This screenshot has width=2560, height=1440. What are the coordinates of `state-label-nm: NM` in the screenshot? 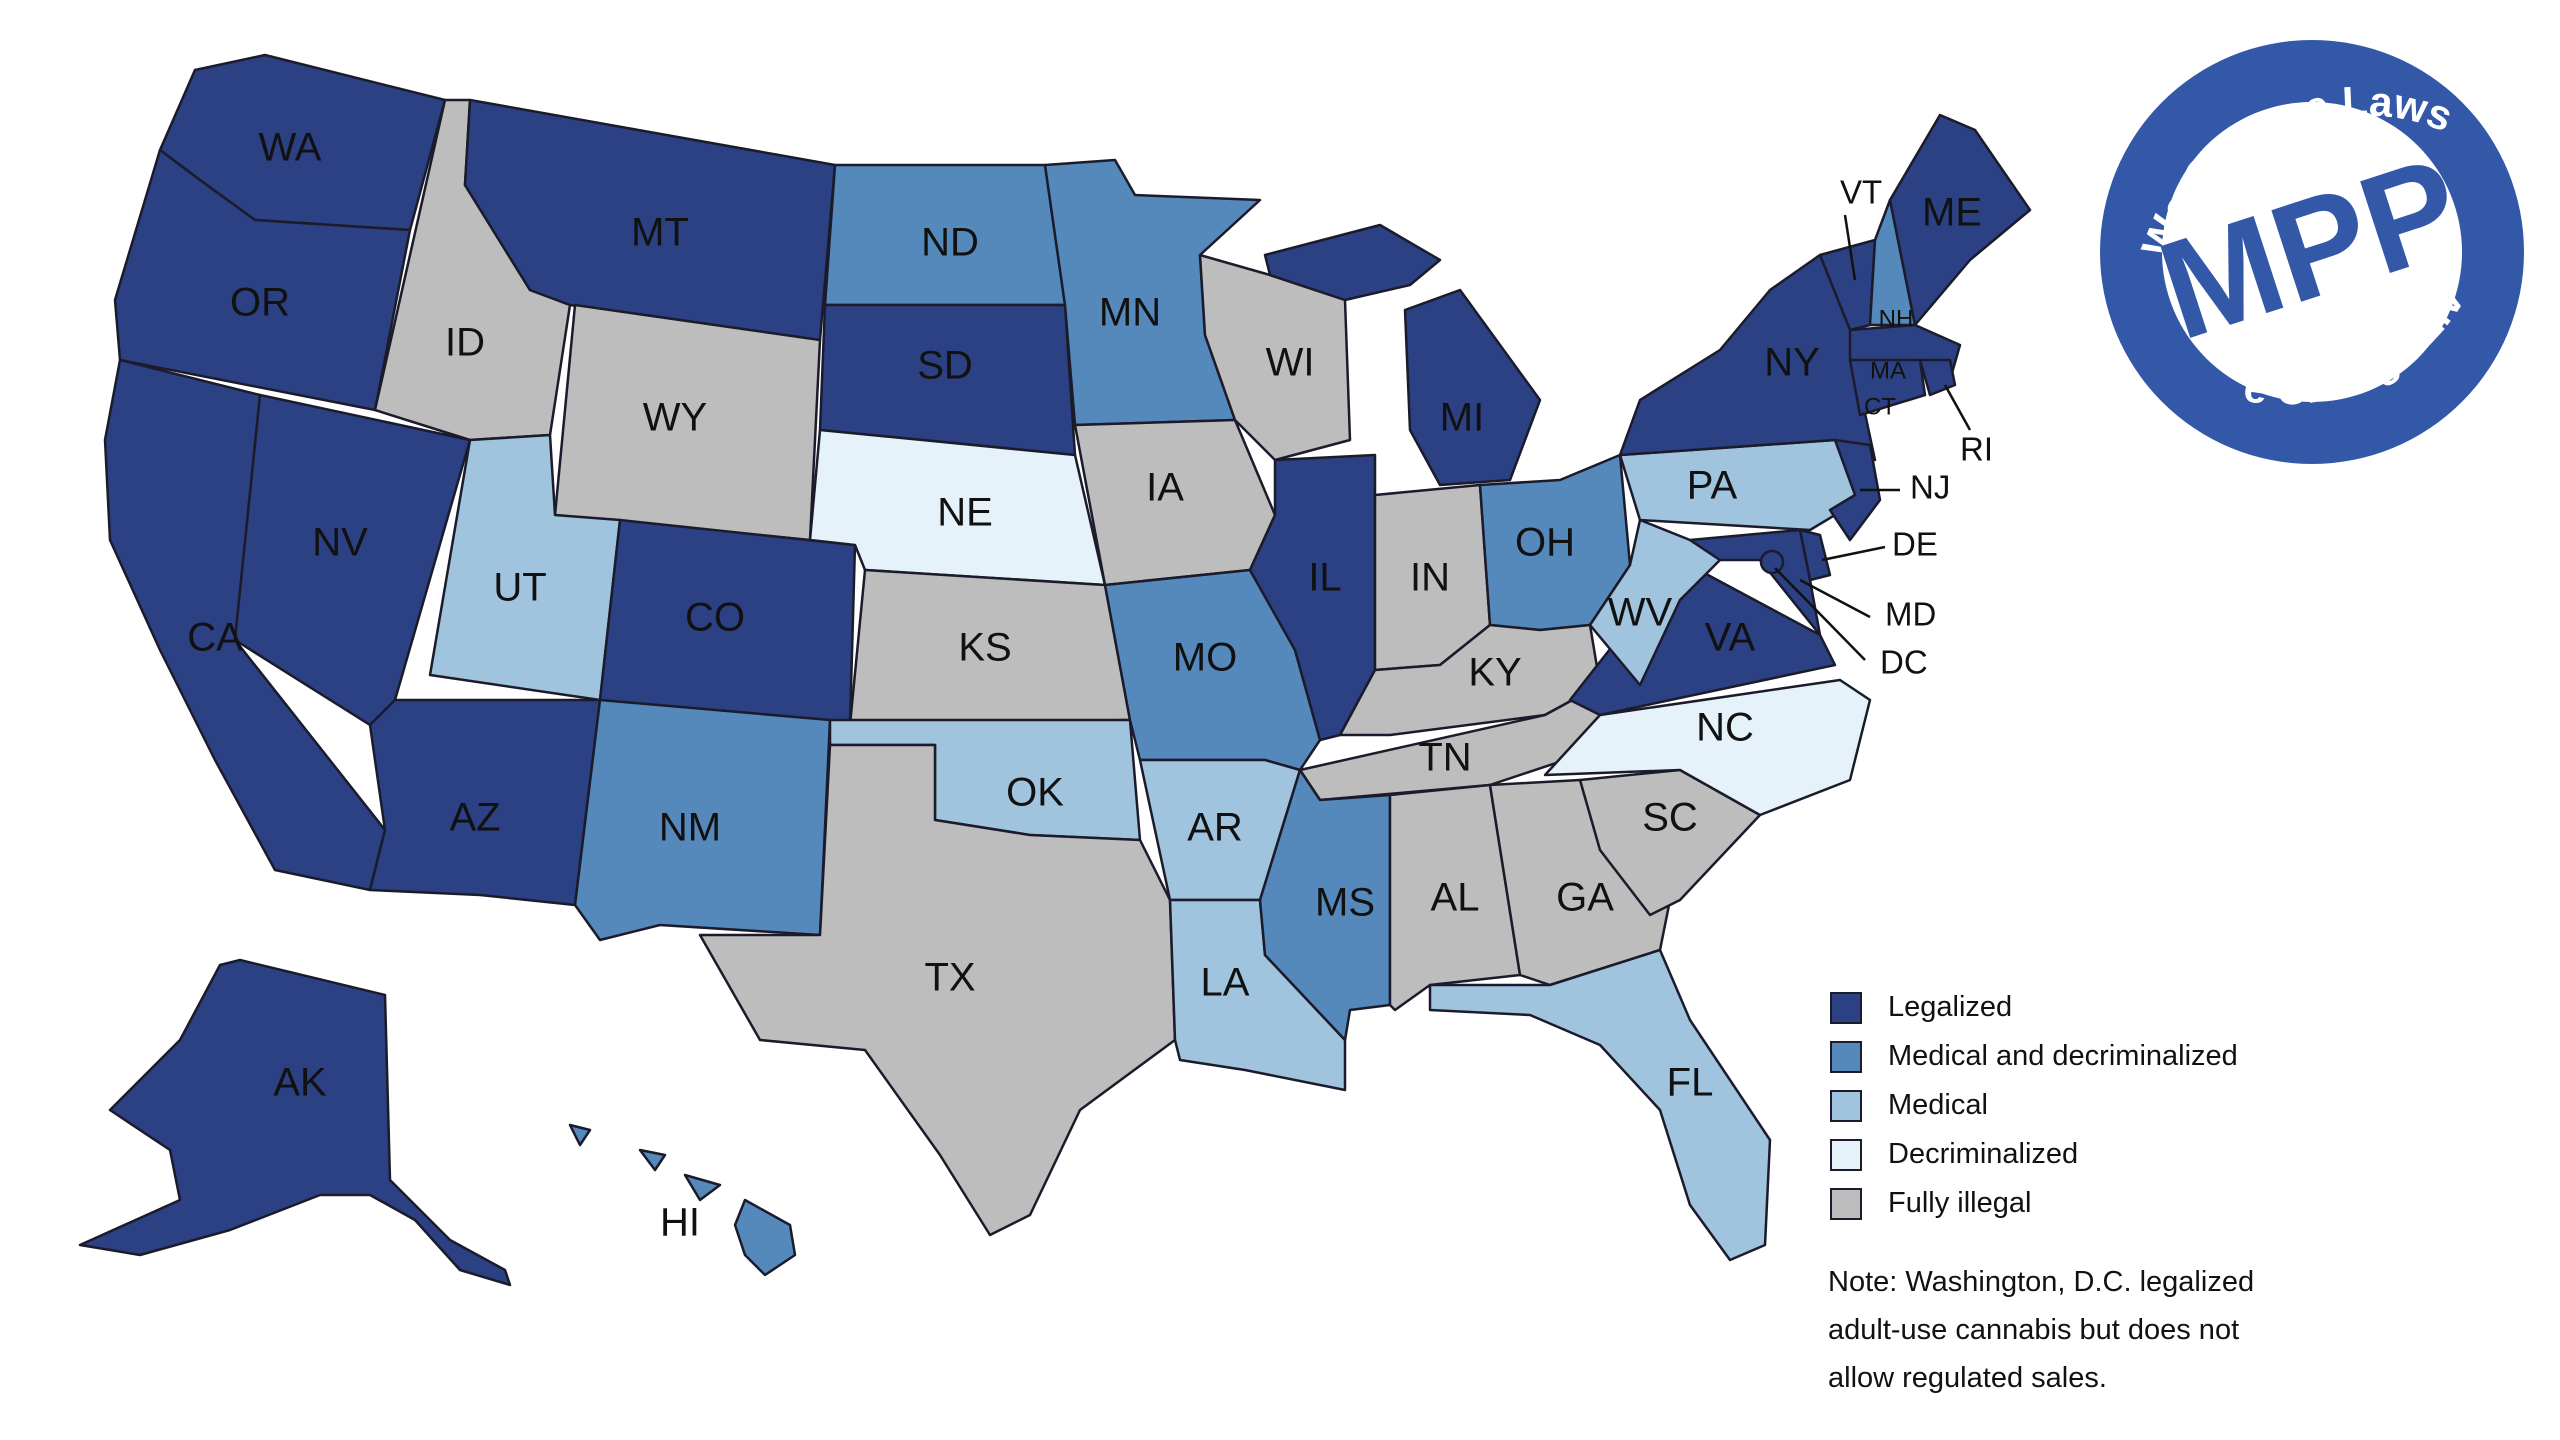 It's located at (690, 828).